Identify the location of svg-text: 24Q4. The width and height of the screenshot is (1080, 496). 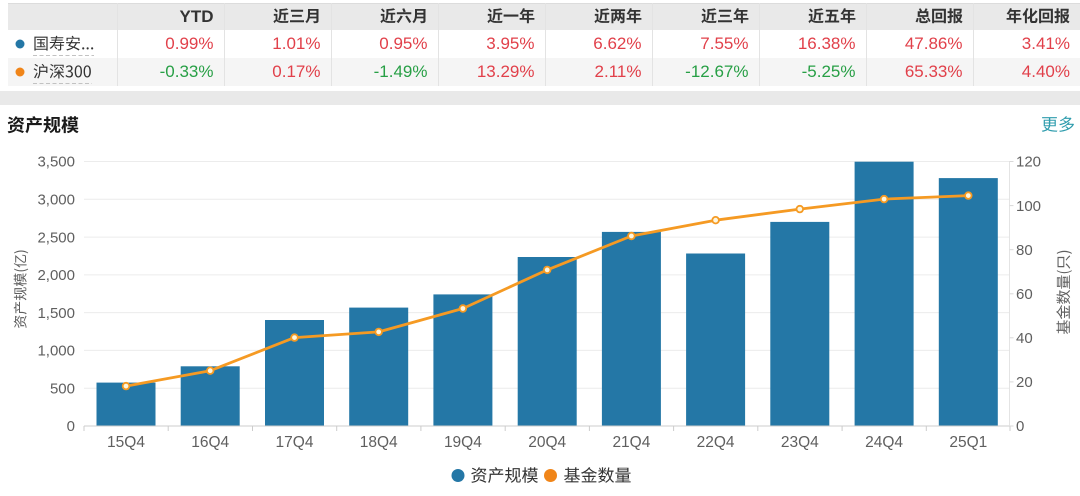
(884, 442).